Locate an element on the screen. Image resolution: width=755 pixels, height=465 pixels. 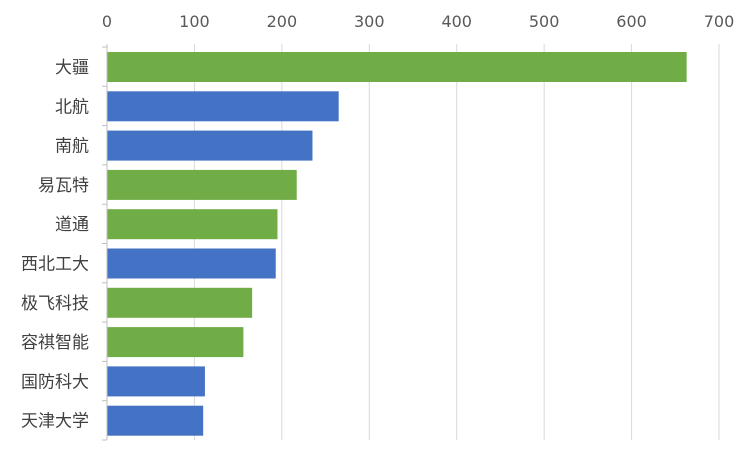
category-label-6: 极飞科技 is located at coordinates (55, 304).